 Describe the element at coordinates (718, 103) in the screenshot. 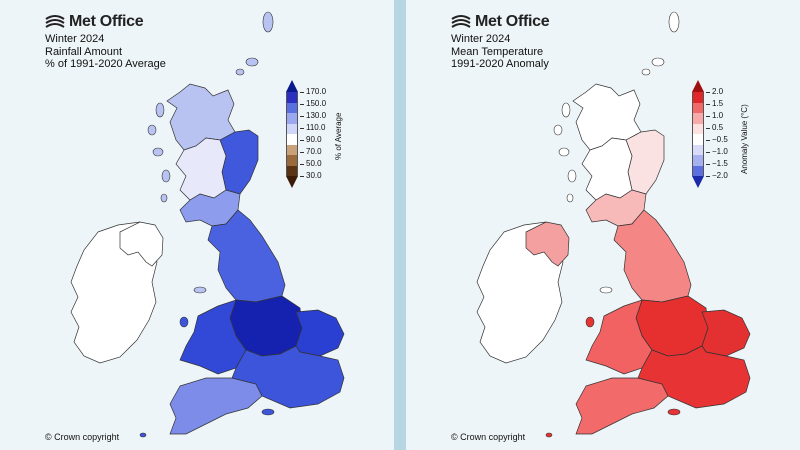

I see `legend-tick-label: 1.5` at that location.